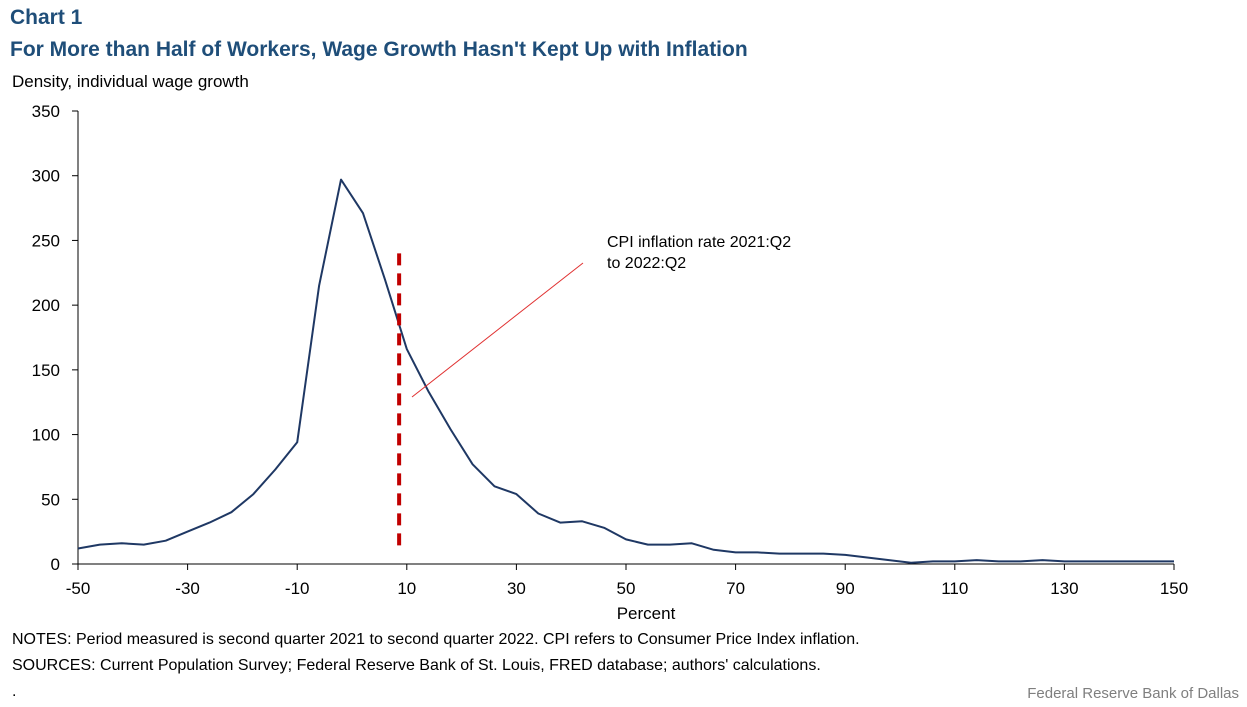 This screenshot has height=707, width=1247. What do you see at coordinates (46, 435) in the screenshot?
I see `y-tick-label: 100` at bounding box center [46, 435].